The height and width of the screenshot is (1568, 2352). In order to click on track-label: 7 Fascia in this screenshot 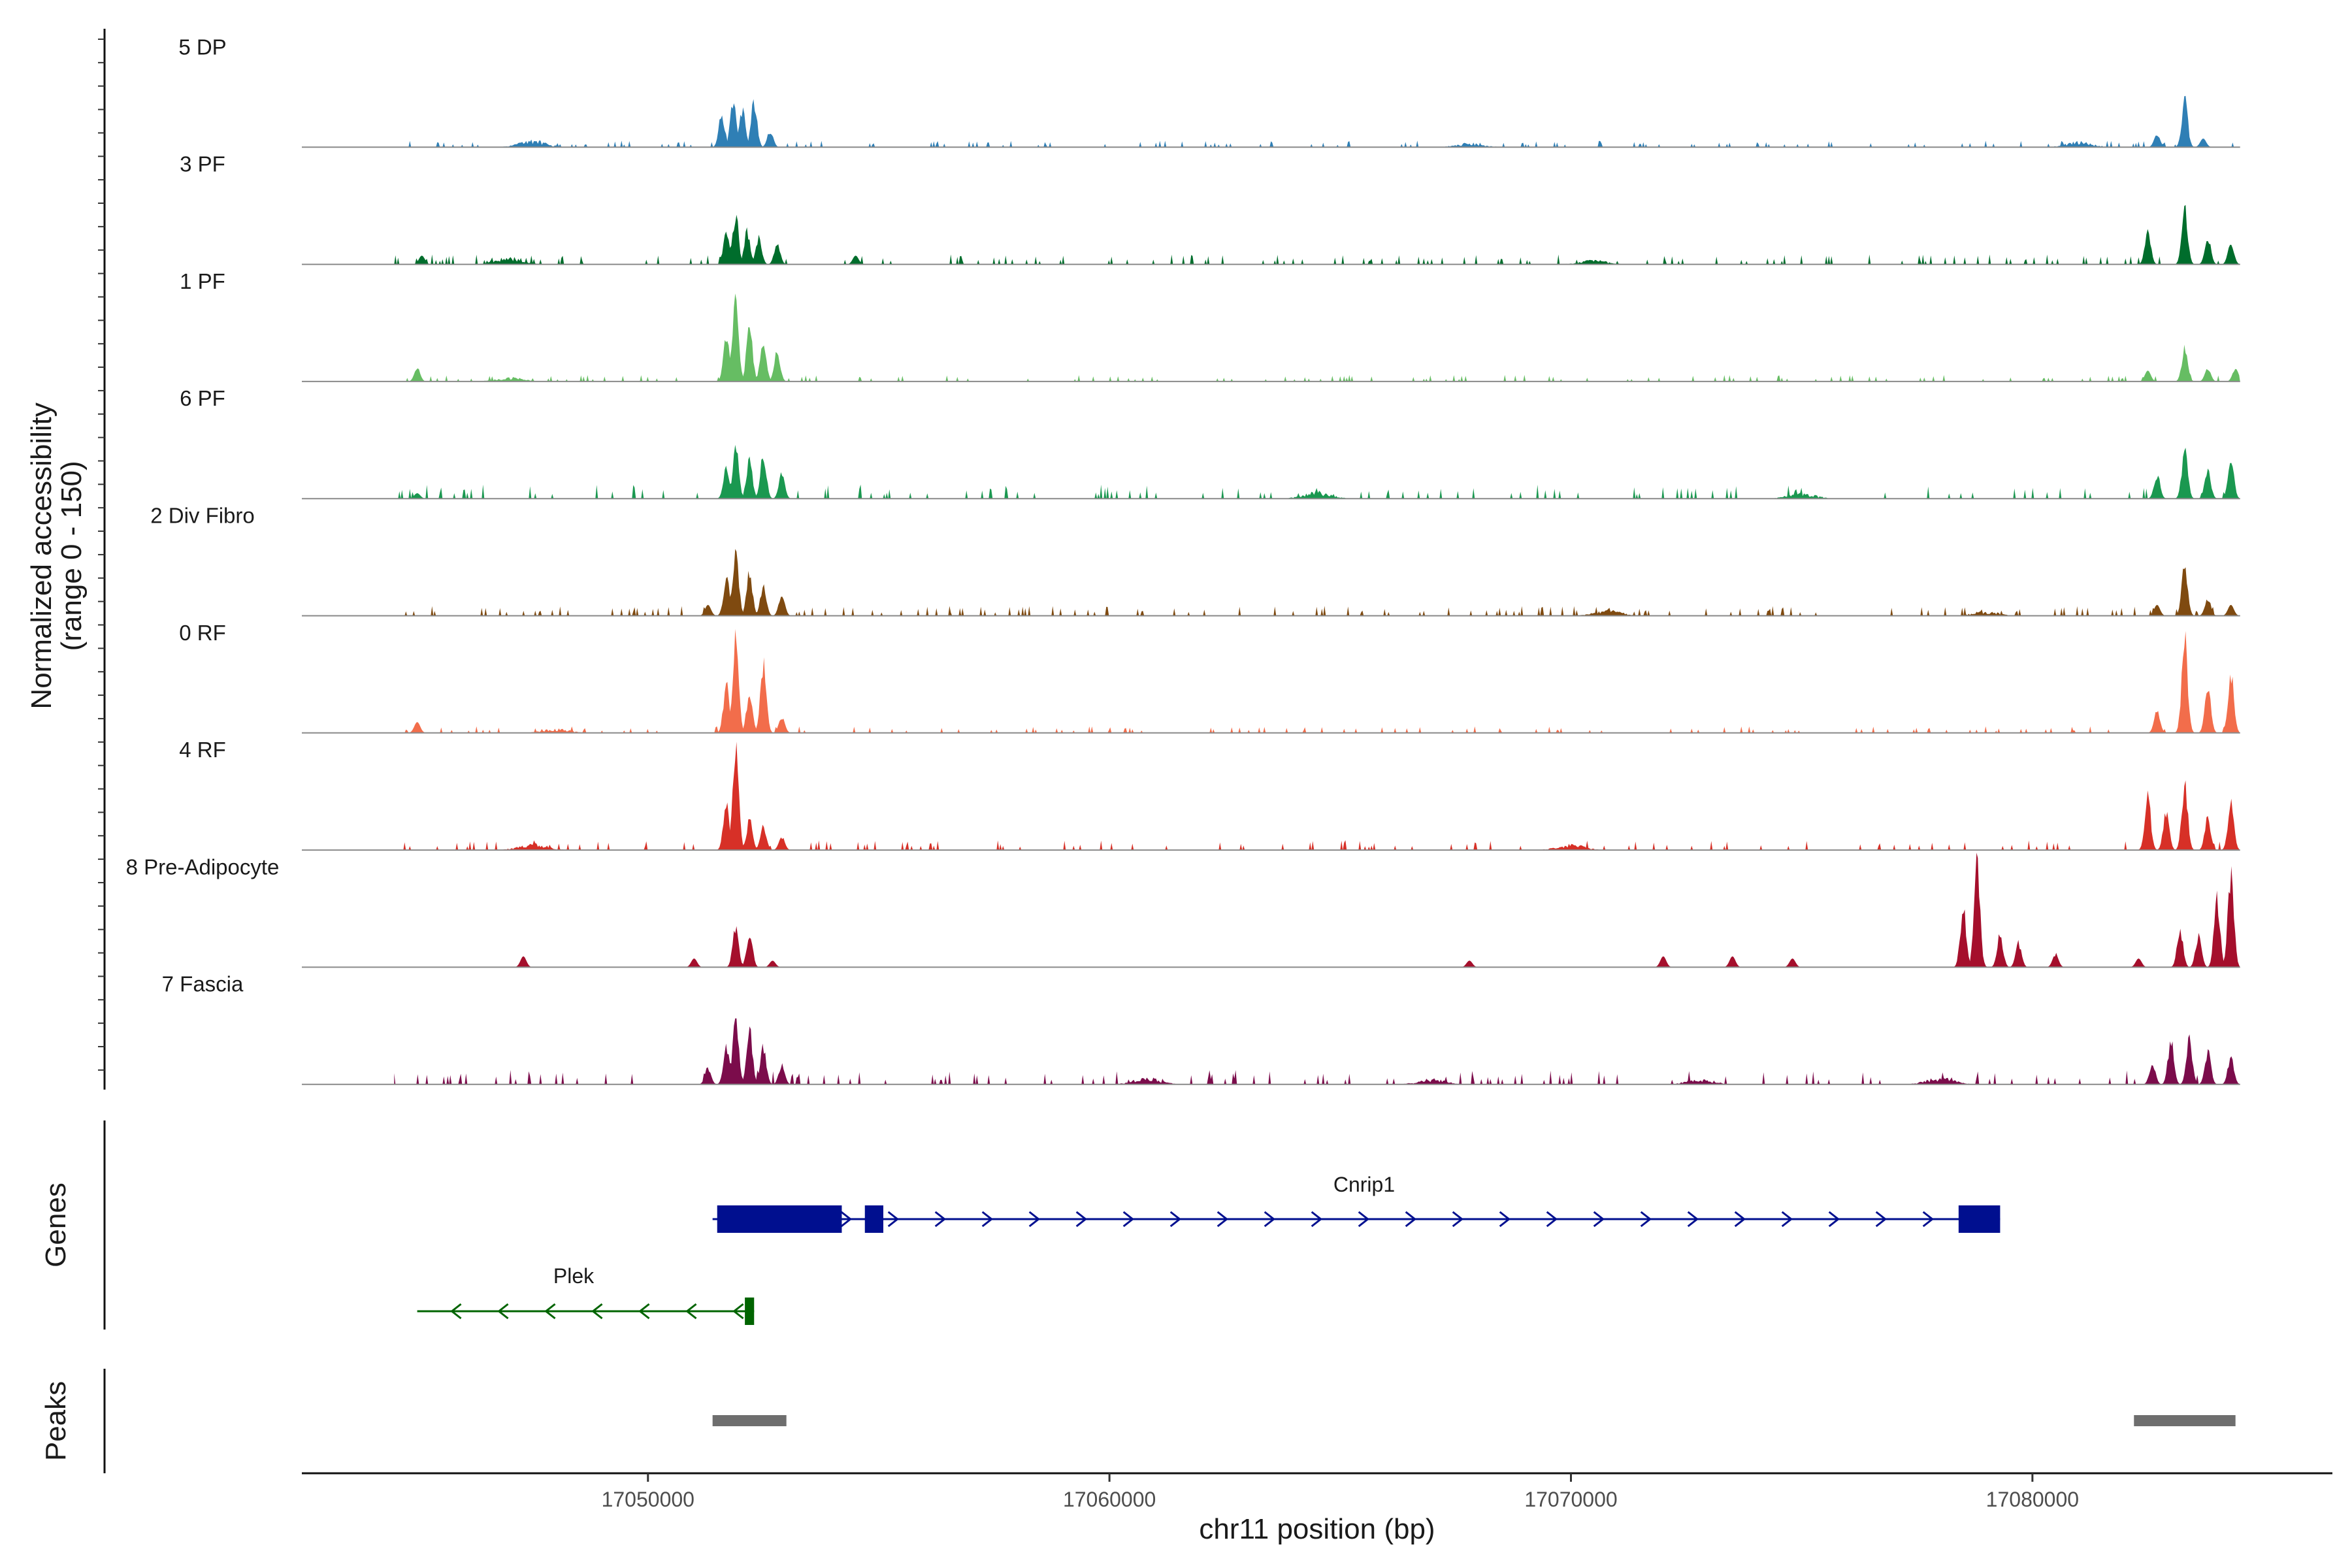, I will do `click(203, 984)`.